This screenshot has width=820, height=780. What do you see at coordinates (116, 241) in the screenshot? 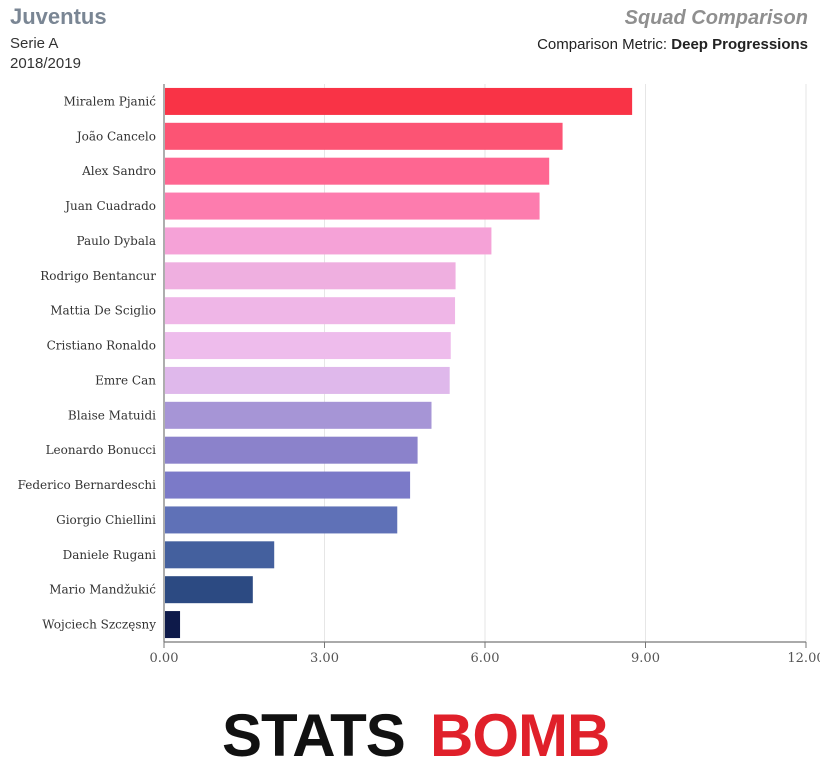
I see `category-label: Paulo Dybala` at bounding box center [116, 241].